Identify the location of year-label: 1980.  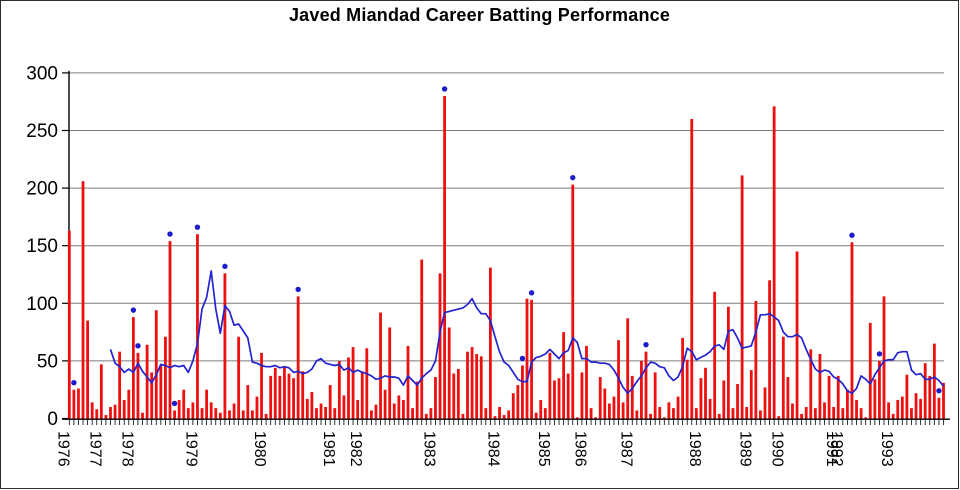
(259, 449).